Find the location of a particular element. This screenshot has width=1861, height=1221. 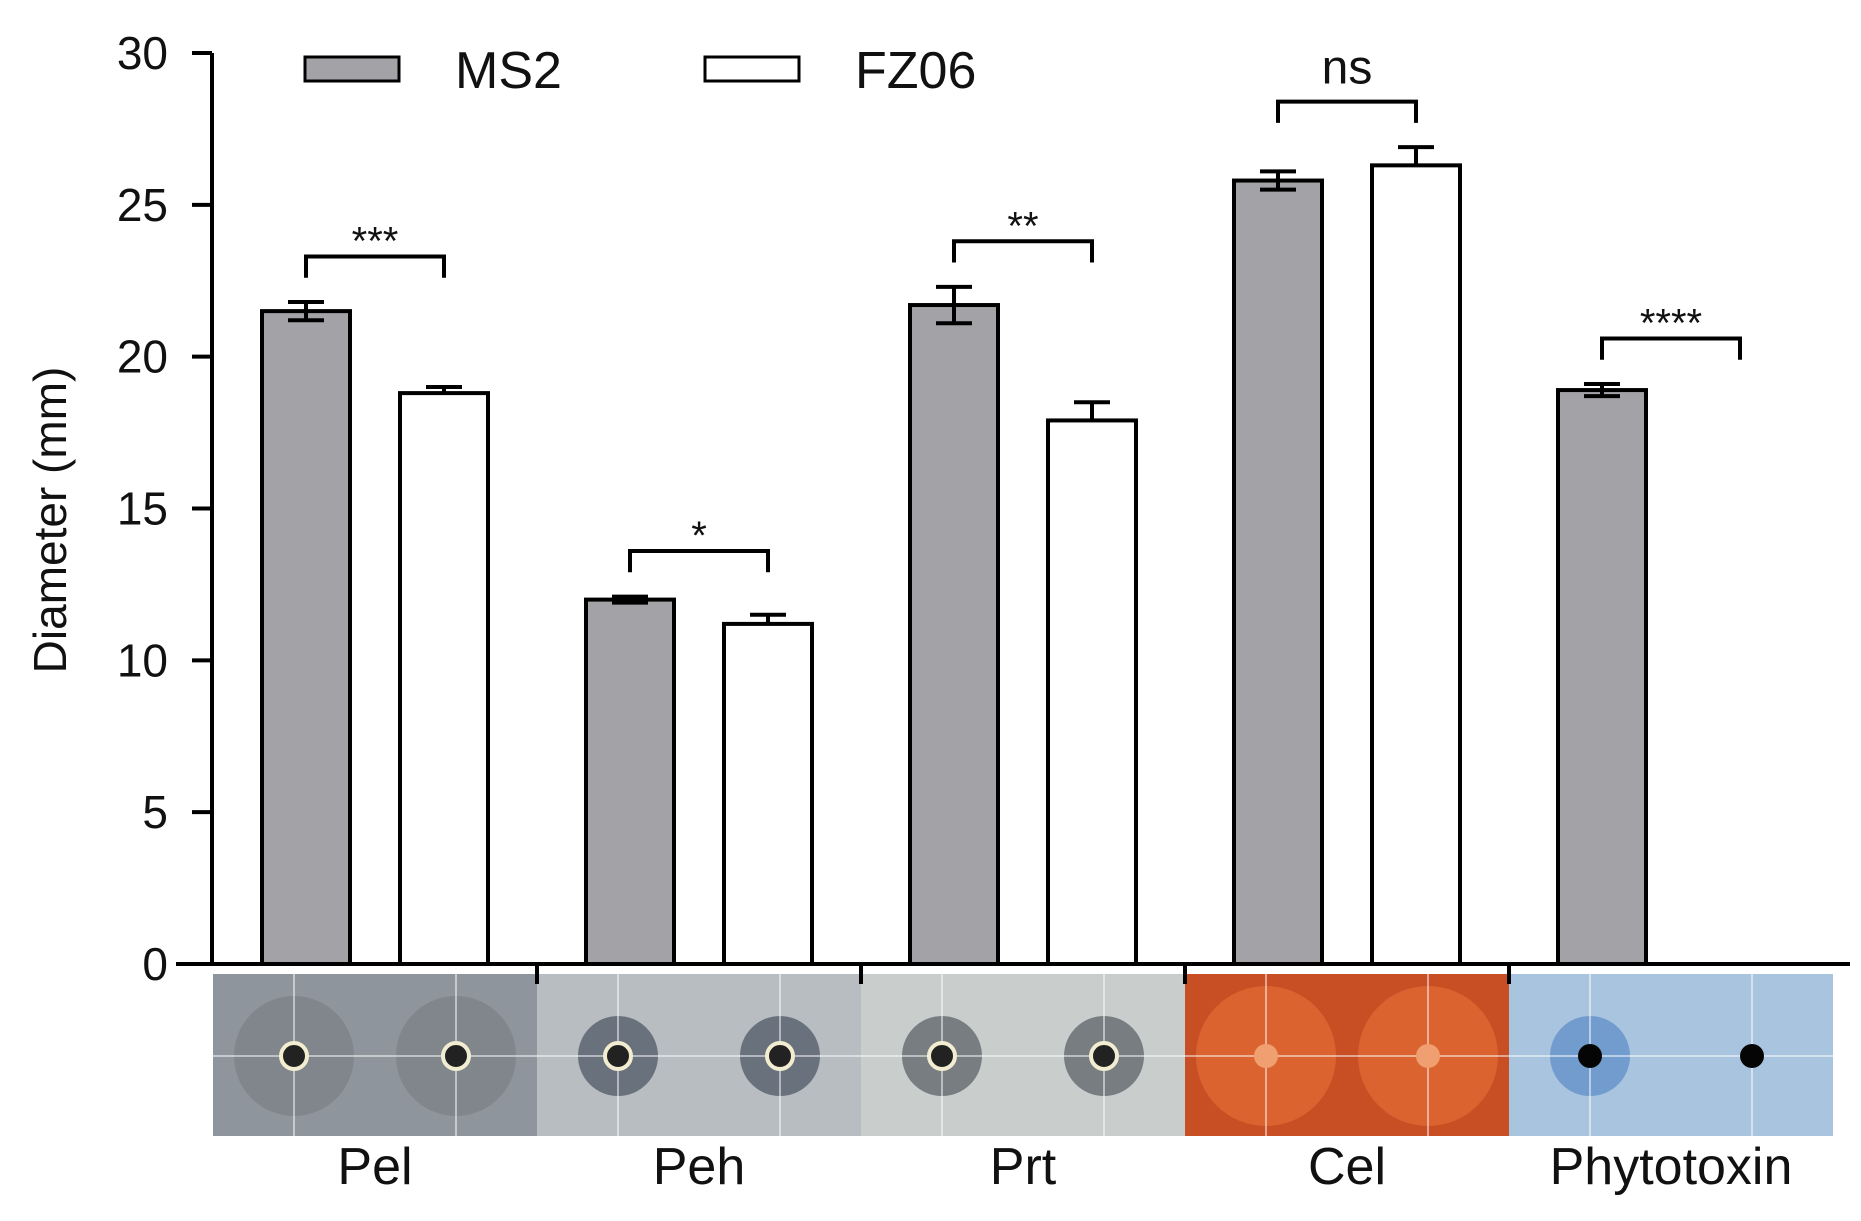

legend-swatch-fz06 is located at coordinates (752, 69).